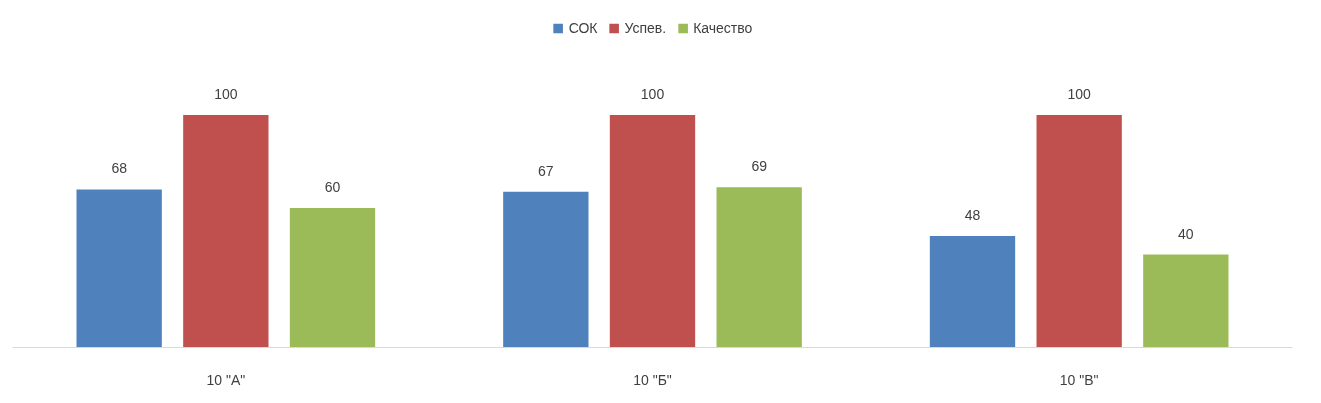  What do you see at coordinates (645, 28) in the screenshot?
I see `legend-label: Успев.` at bounding box center [645, 28].